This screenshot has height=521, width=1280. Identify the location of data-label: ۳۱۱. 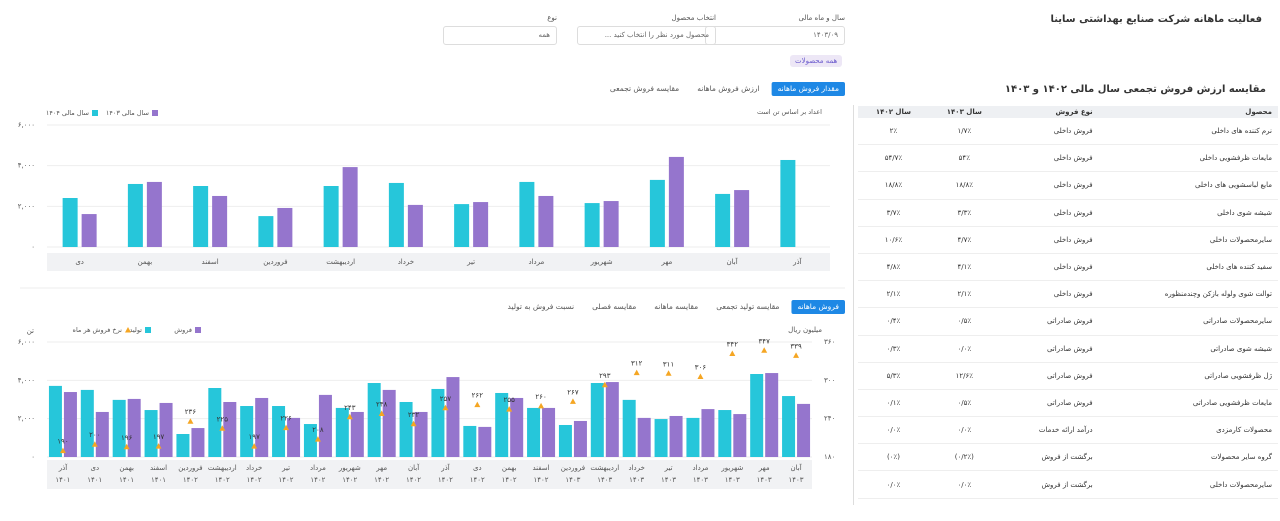
(668, 364).